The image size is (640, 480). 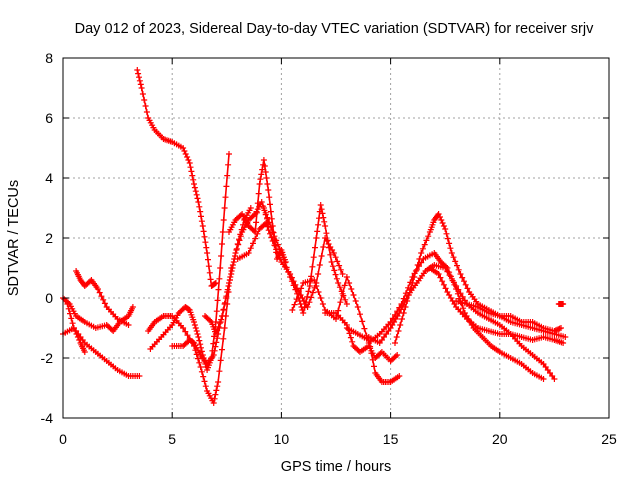 I want to click on y-tick-label: -2, so click(x=47, y=358).